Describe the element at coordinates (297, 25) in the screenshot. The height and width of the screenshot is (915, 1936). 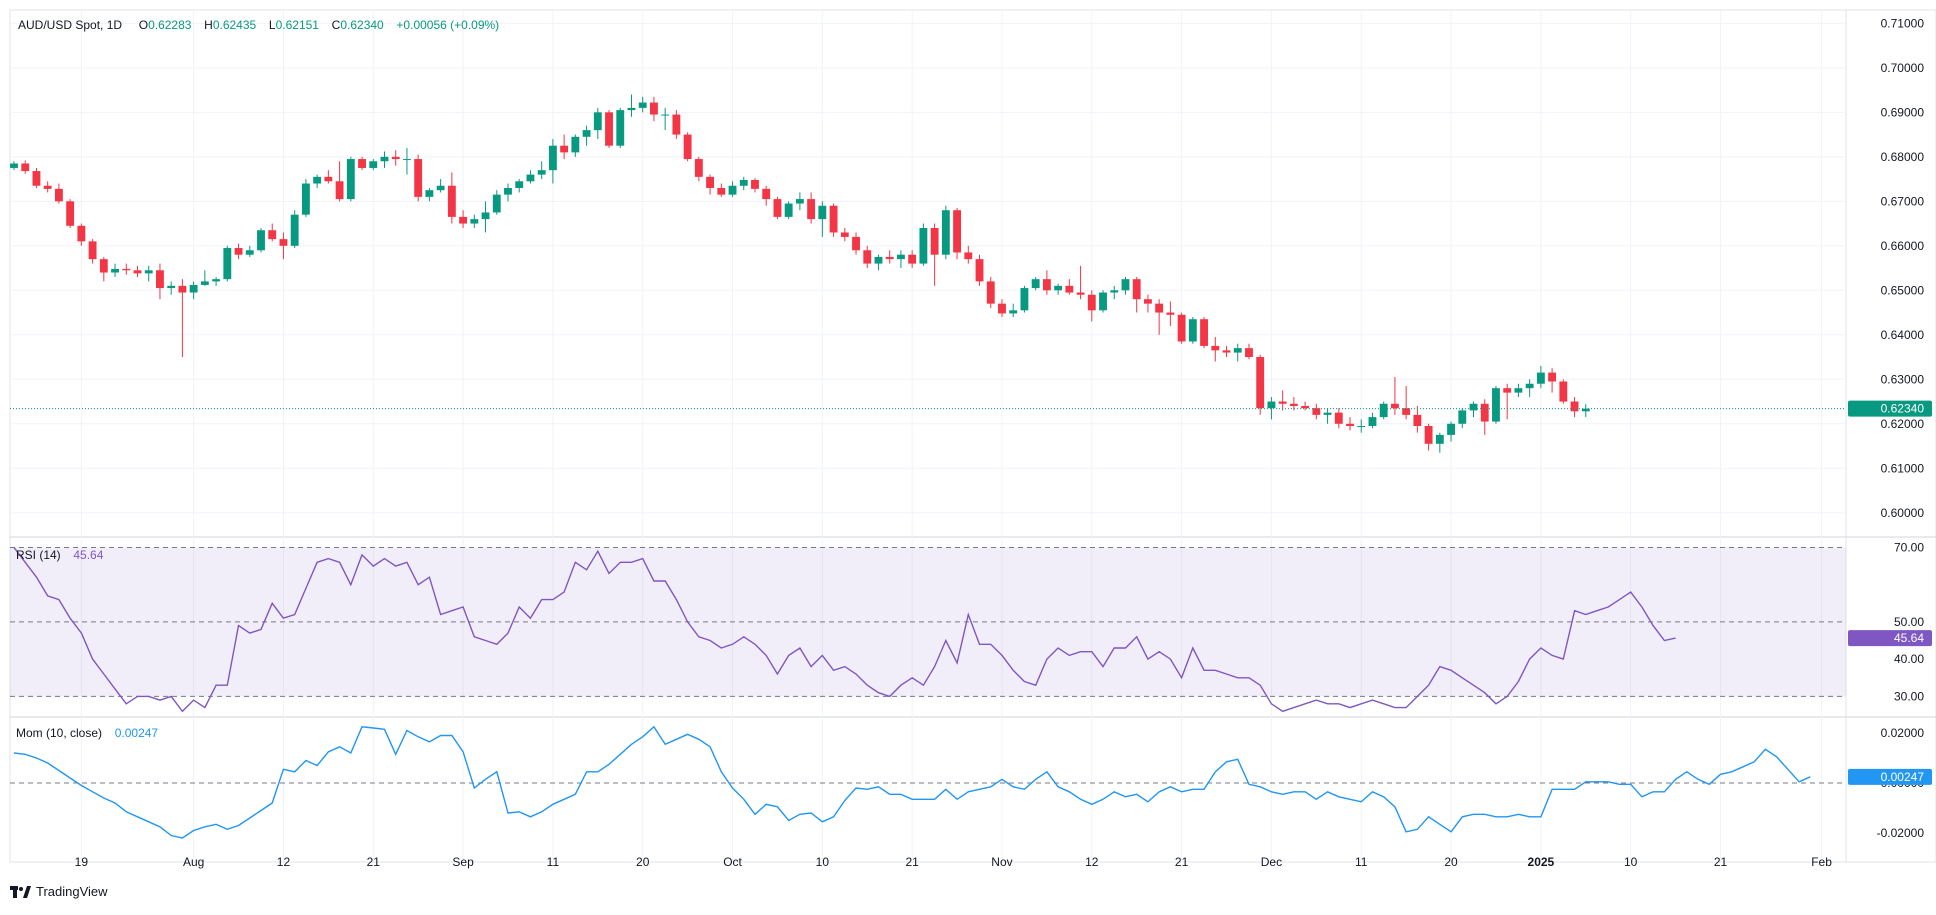
I see `low-value: 0.62151` at that location.